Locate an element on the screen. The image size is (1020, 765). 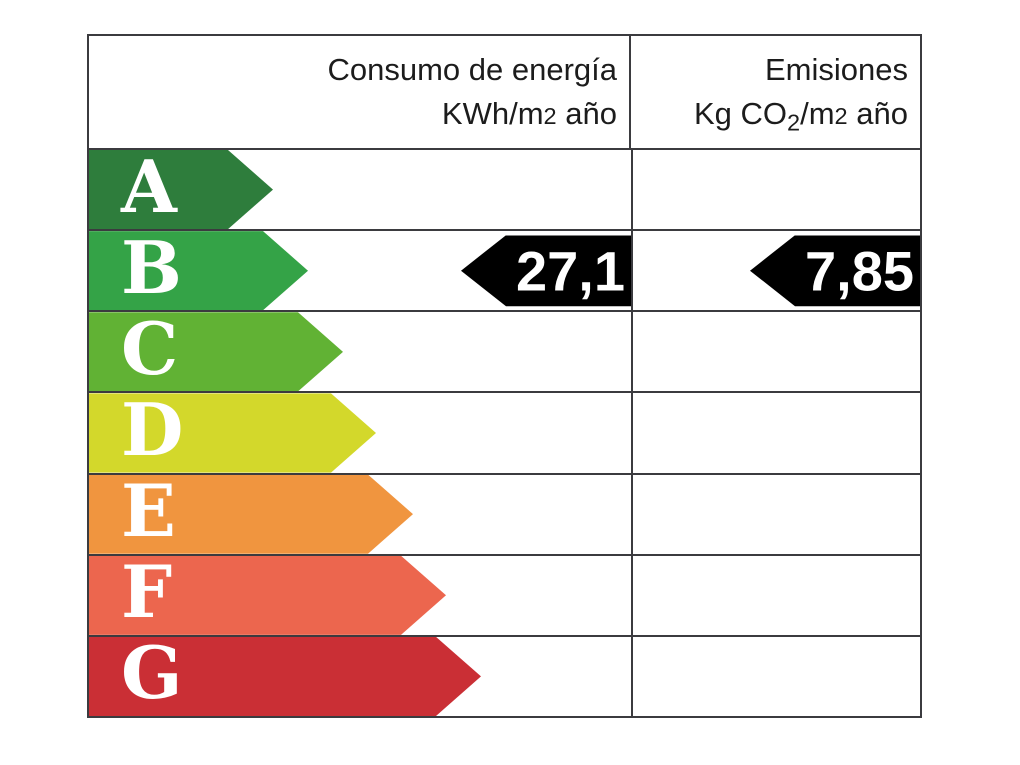
consumption-cell: E is located at coordinates (361, 514).